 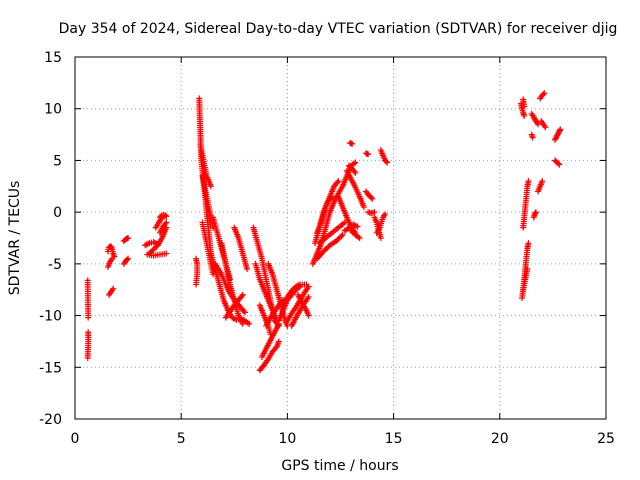 I want to click on y-tick-label: -20, so click(x=50, y=420).